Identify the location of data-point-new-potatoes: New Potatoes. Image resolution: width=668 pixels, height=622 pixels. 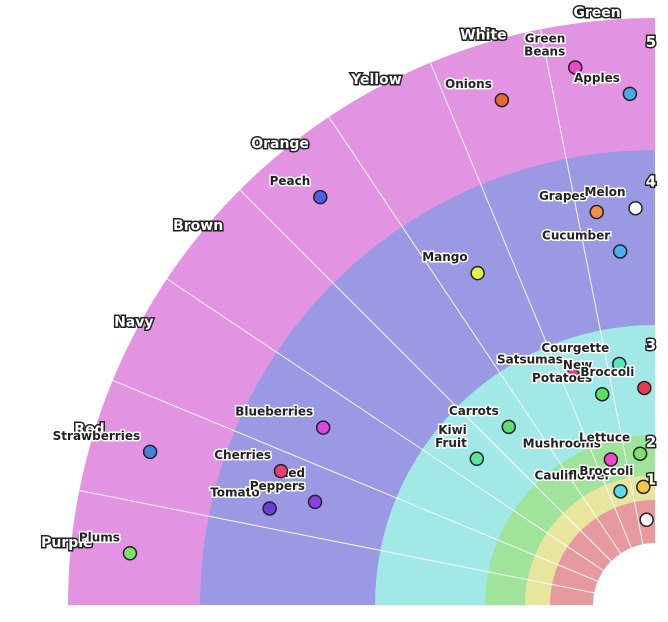
(570, 379).